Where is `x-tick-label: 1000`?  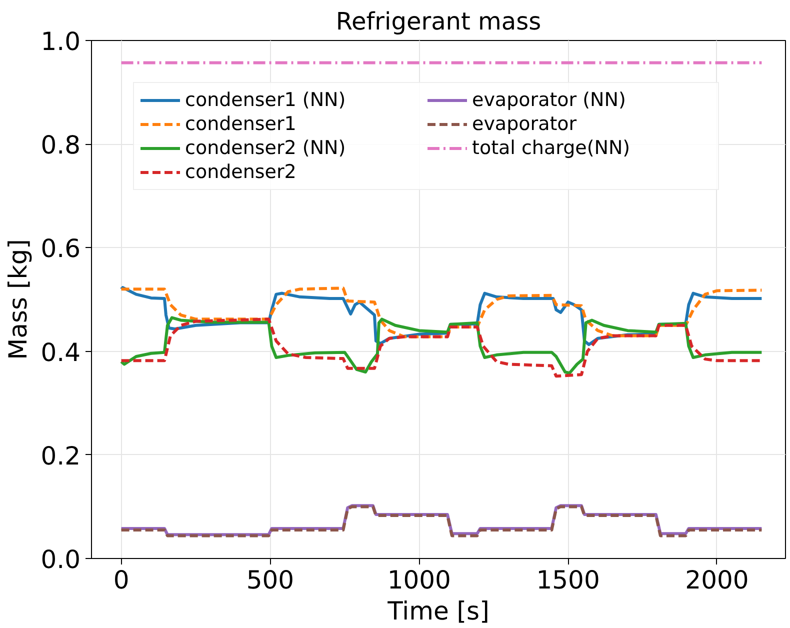
x-tick-label: 1000 is located at coordinates (419, 580).